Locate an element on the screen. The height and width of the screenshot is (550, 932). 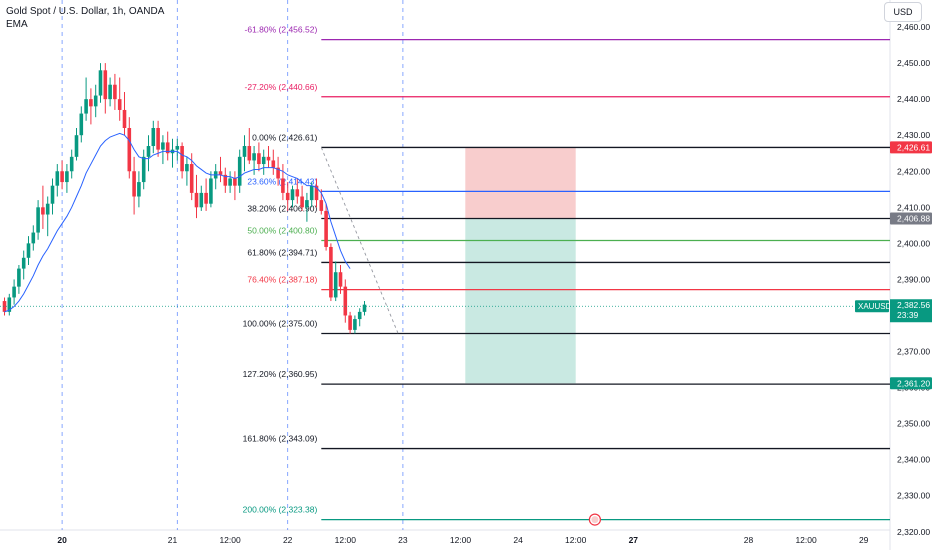
price-tag-text: 2,426.61 is located at coordinates (913, 147).